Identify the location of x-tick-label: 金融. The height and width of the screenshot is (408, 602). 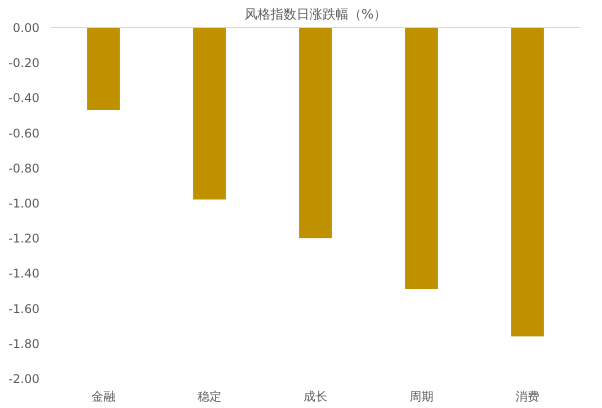
(104, 397).